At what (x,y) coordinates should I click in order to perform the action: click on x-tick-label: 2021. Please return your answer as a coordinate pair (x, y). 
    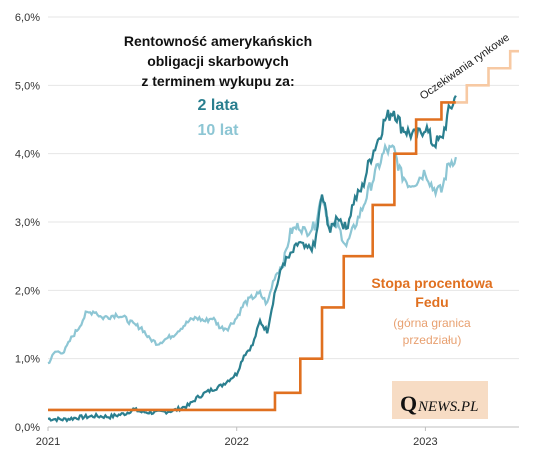
    Looking at the image, I should click on (48, 442).